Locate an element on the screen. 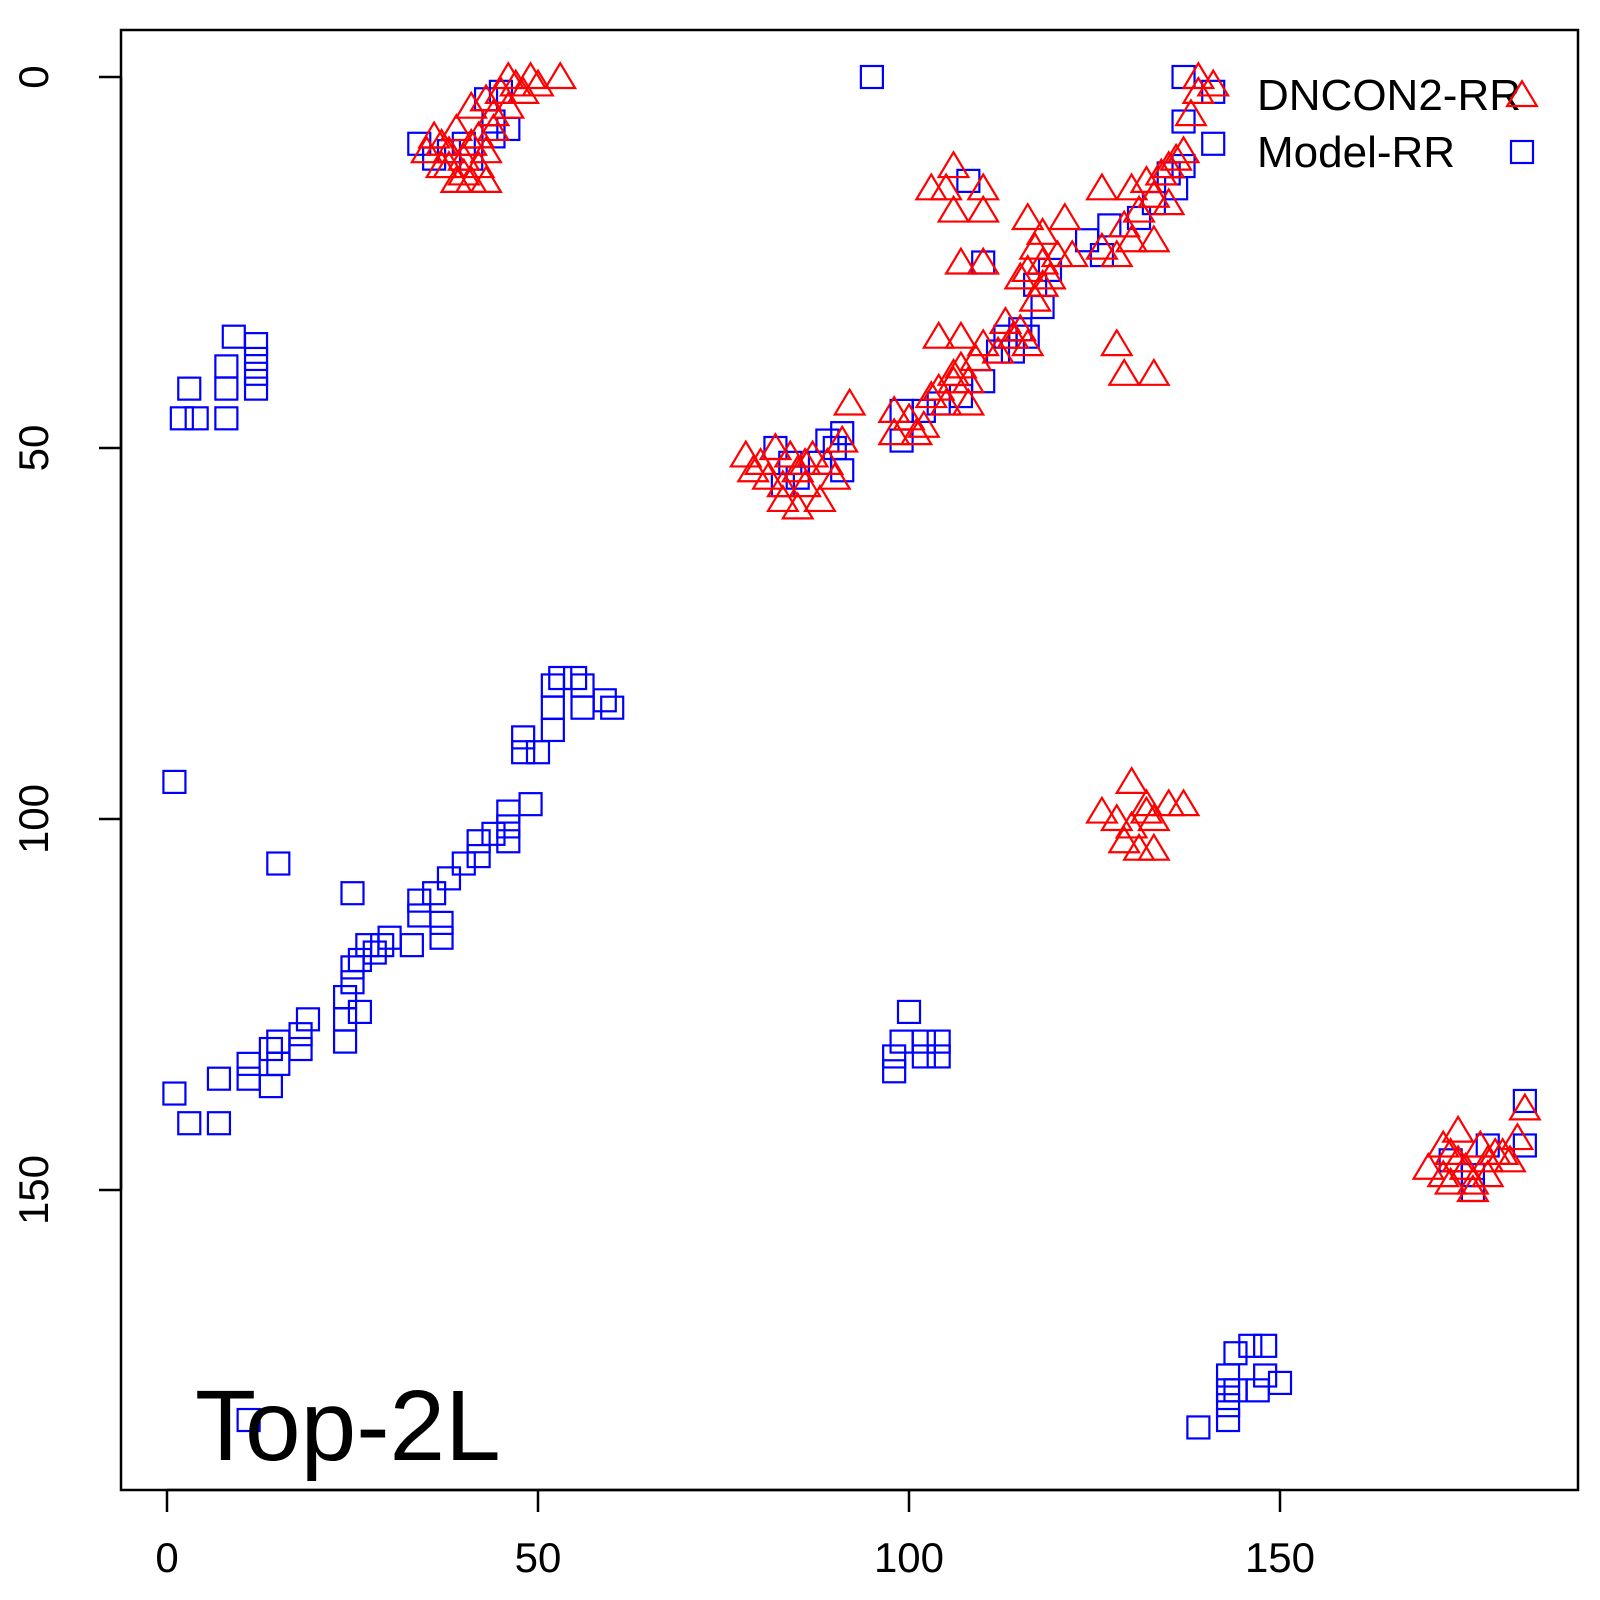  legend-marker-square is located at coordinates (1522, 152).